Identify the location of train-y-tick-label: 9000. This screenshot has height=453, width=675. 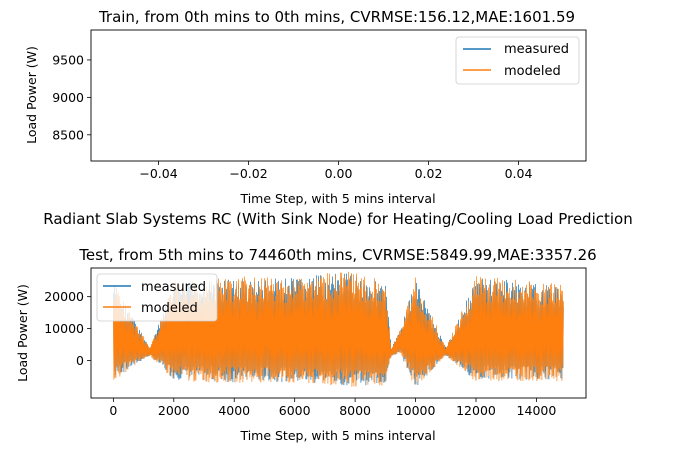
(68, 97).